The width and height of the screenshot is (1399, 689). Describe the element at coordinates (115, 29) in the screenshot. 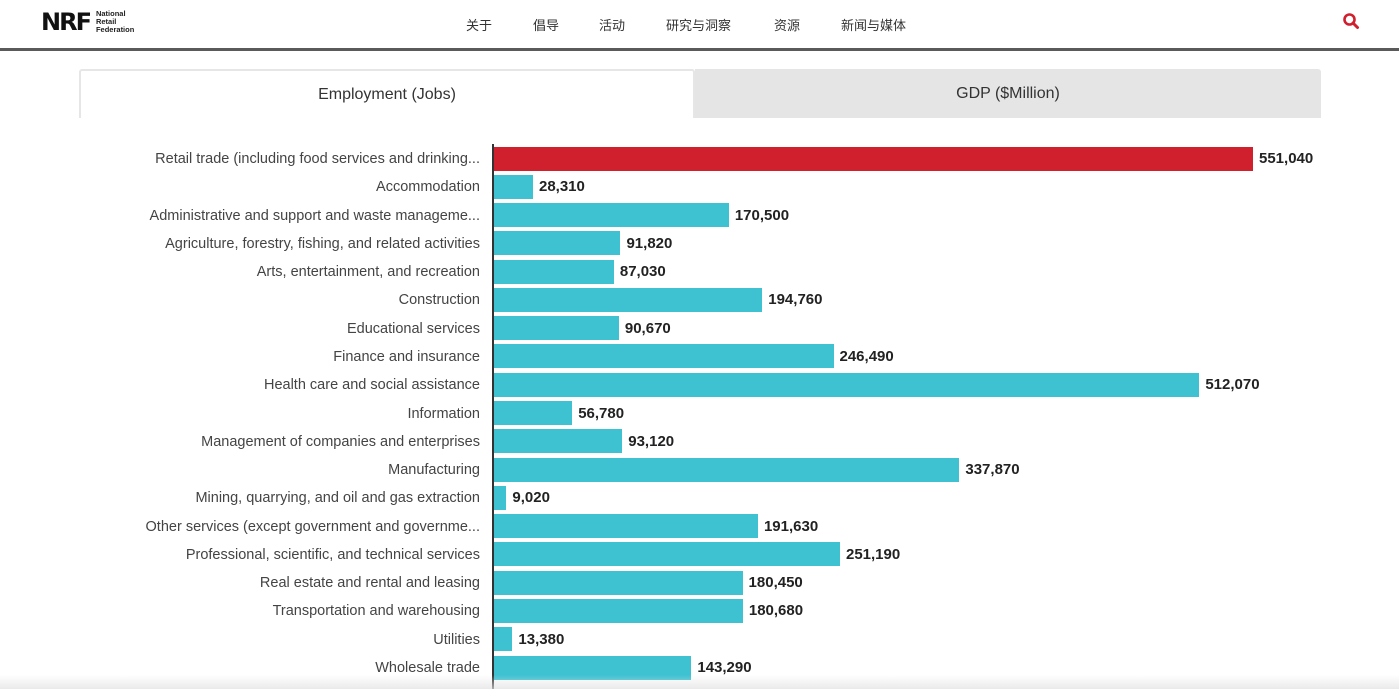

I see `logo-sub-line: Federation` at that location.